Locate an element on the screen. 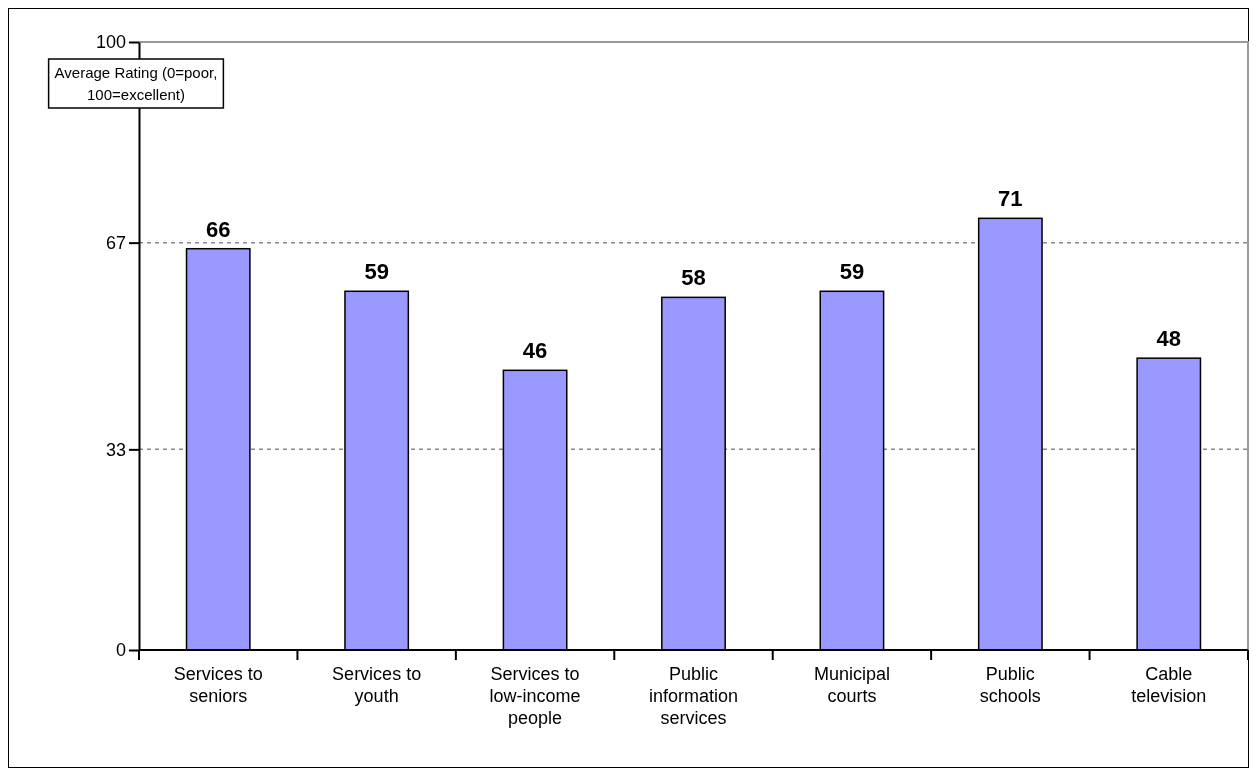 Image resolution: width=1257 pixels, height=776 pixels. y-tick-label: 33 is located at coordinates (115, 449).